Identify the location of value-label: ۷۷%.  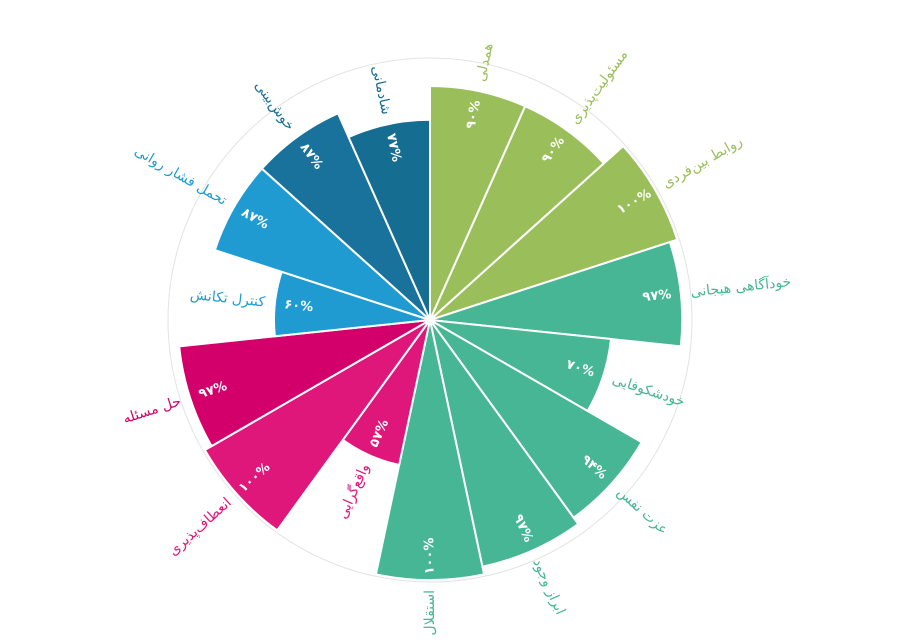
(393, 147).